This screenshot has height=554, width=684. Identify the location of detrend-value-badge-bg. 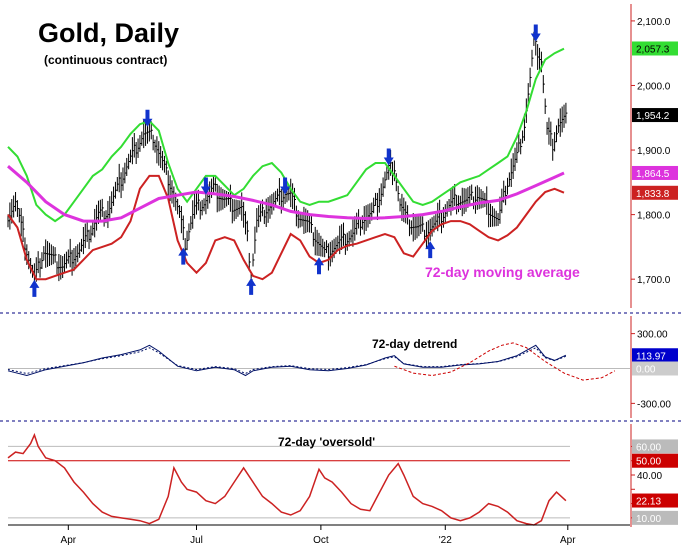
(655, 355).